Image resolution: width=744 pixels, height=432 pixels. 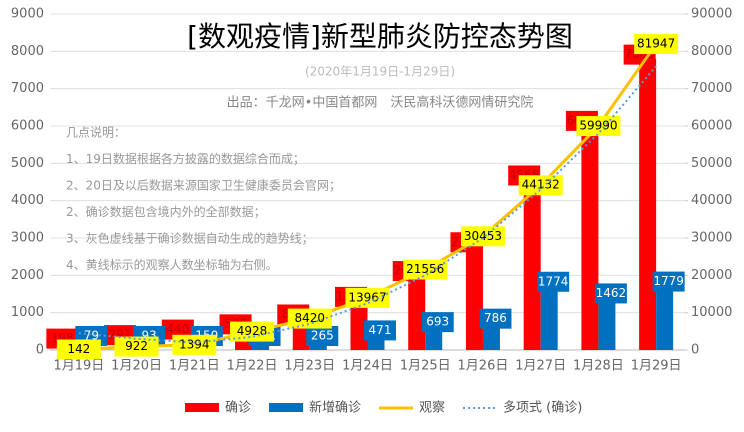 What do you see at coordinates (194, 366) in the screenshot?
I see `x-tick-label: 1月21日` at bounding box center [194, 366].